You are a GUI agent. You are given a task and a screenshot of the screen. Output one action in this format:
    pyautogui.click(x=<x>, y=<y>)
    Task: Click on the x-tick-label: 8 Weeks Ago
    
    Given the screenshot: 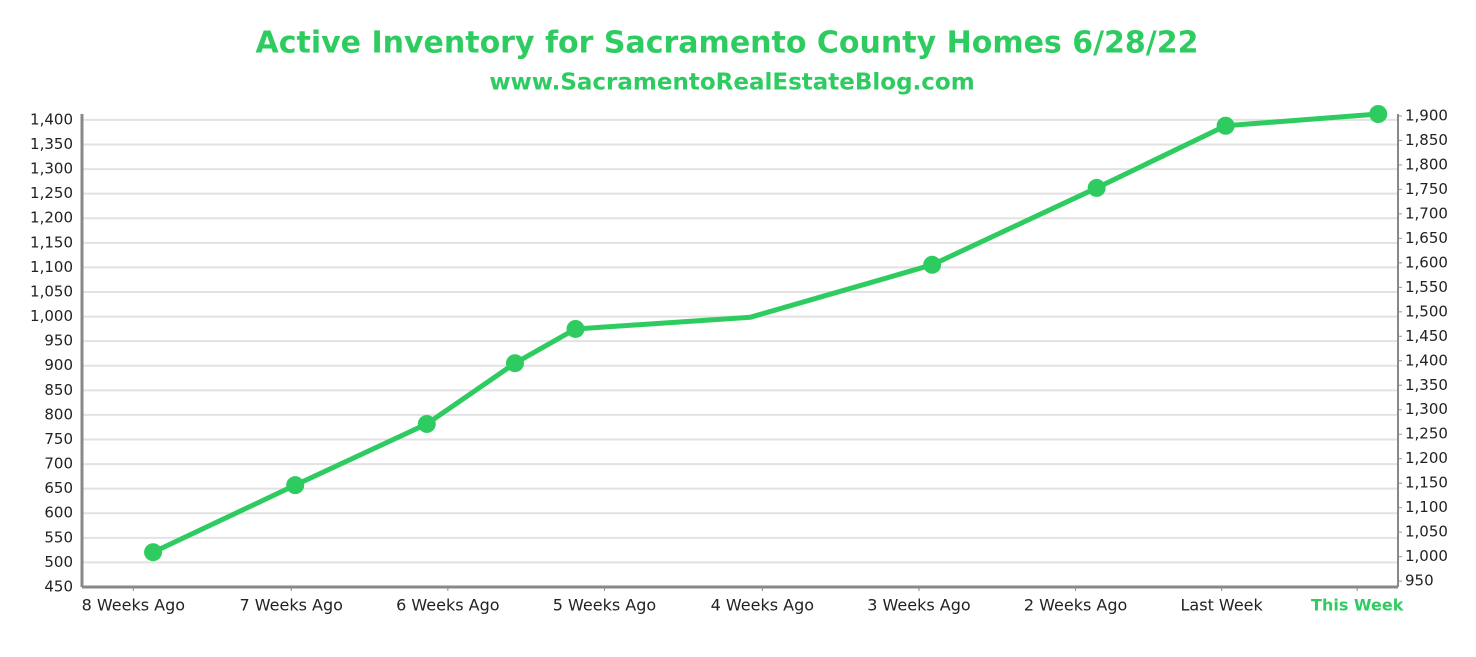 What is the action you would take?
    pyautogui.click(x=133, y=605)
    